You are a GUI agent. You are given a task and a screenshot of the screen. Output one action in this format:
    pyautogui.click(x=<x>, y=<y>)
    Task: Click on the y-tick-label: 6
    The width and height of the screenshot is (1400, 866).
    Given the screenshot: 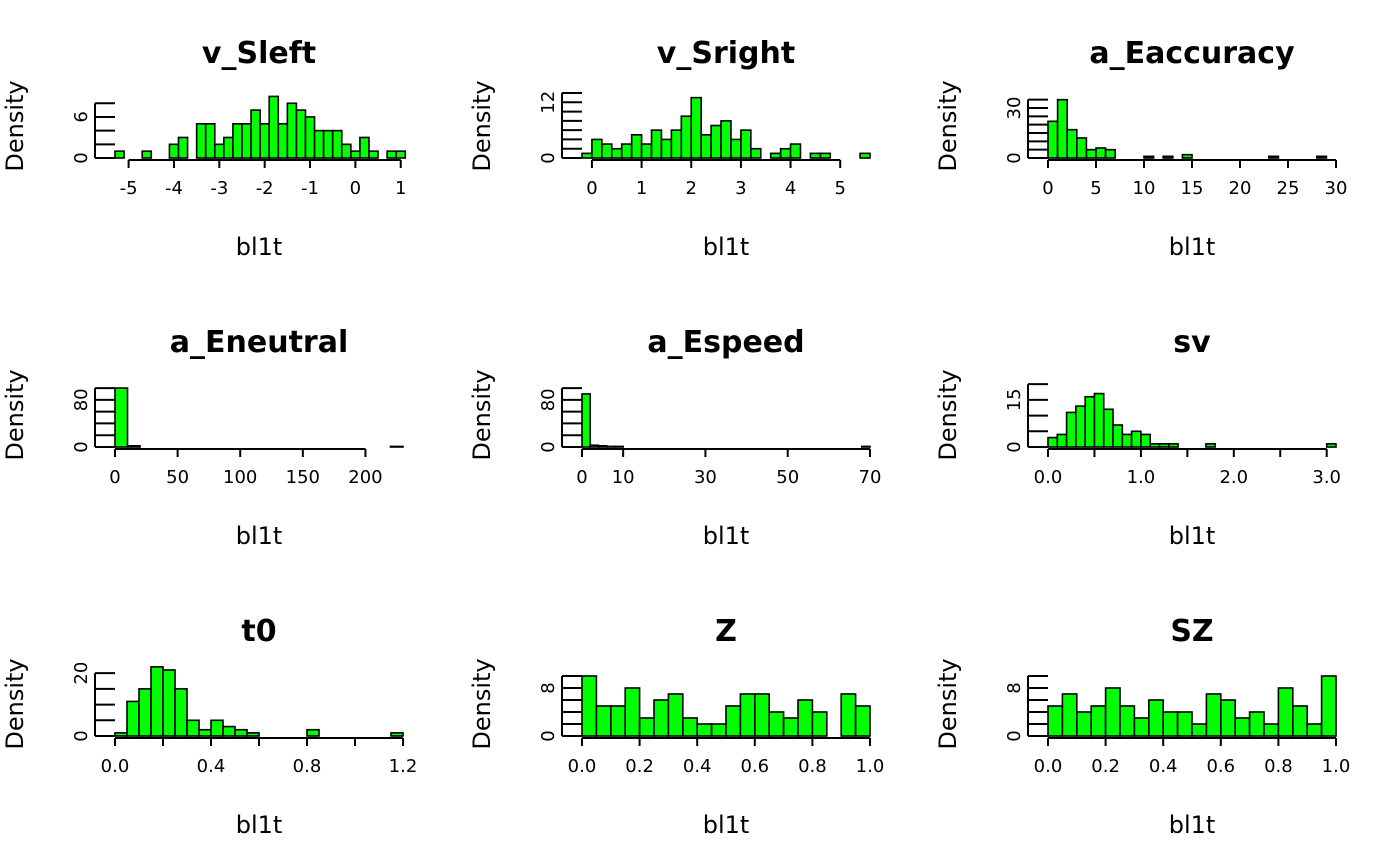 What is the action you would take?
    pyautogui.click(x=81, y=116)
    